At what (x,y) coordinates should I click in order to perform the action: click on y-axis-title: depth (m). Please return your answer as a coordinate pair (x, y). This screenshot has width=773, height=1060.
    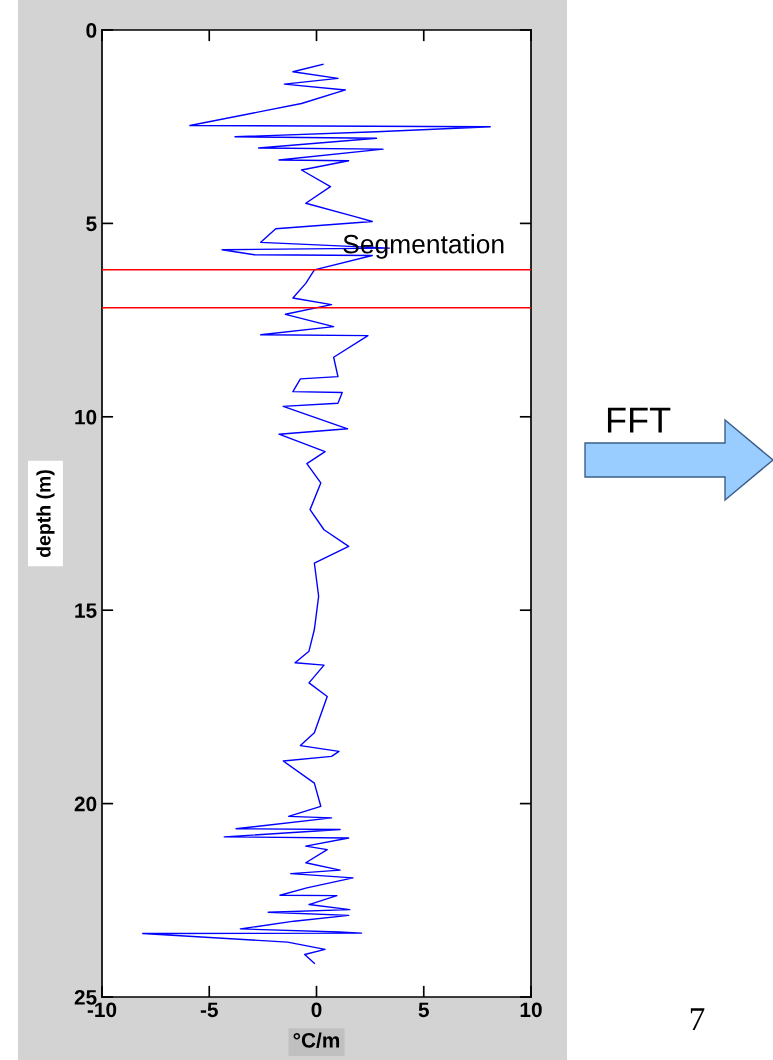
    Looking at the image, I should click on (45, 513).